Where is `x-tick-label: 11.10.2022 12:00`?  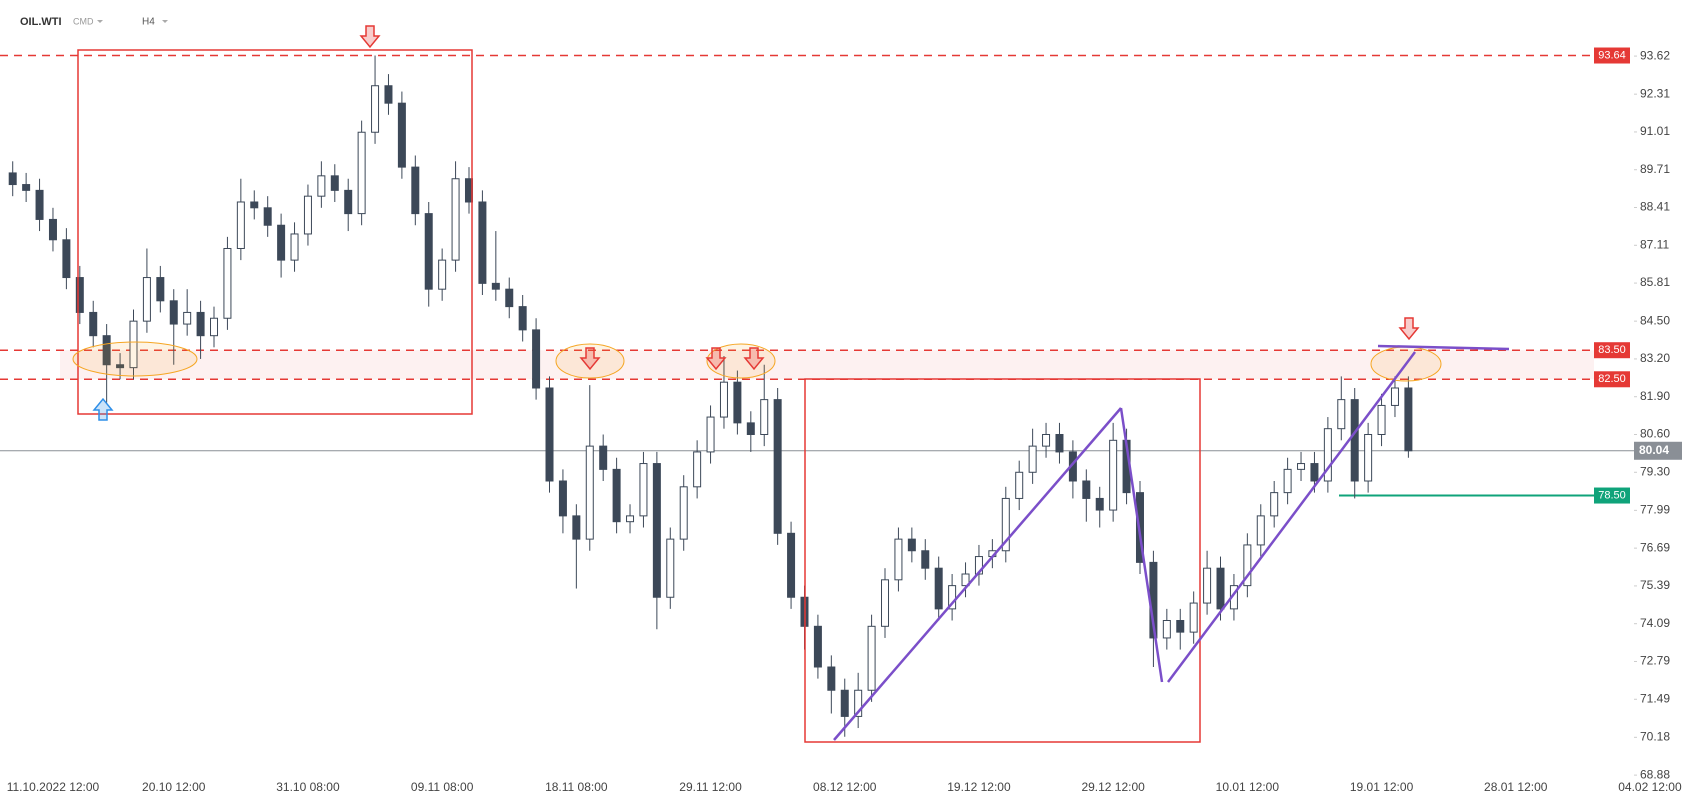 x-tick-label: 11.10.2022 12:00 is located at coordinates (53, 787).